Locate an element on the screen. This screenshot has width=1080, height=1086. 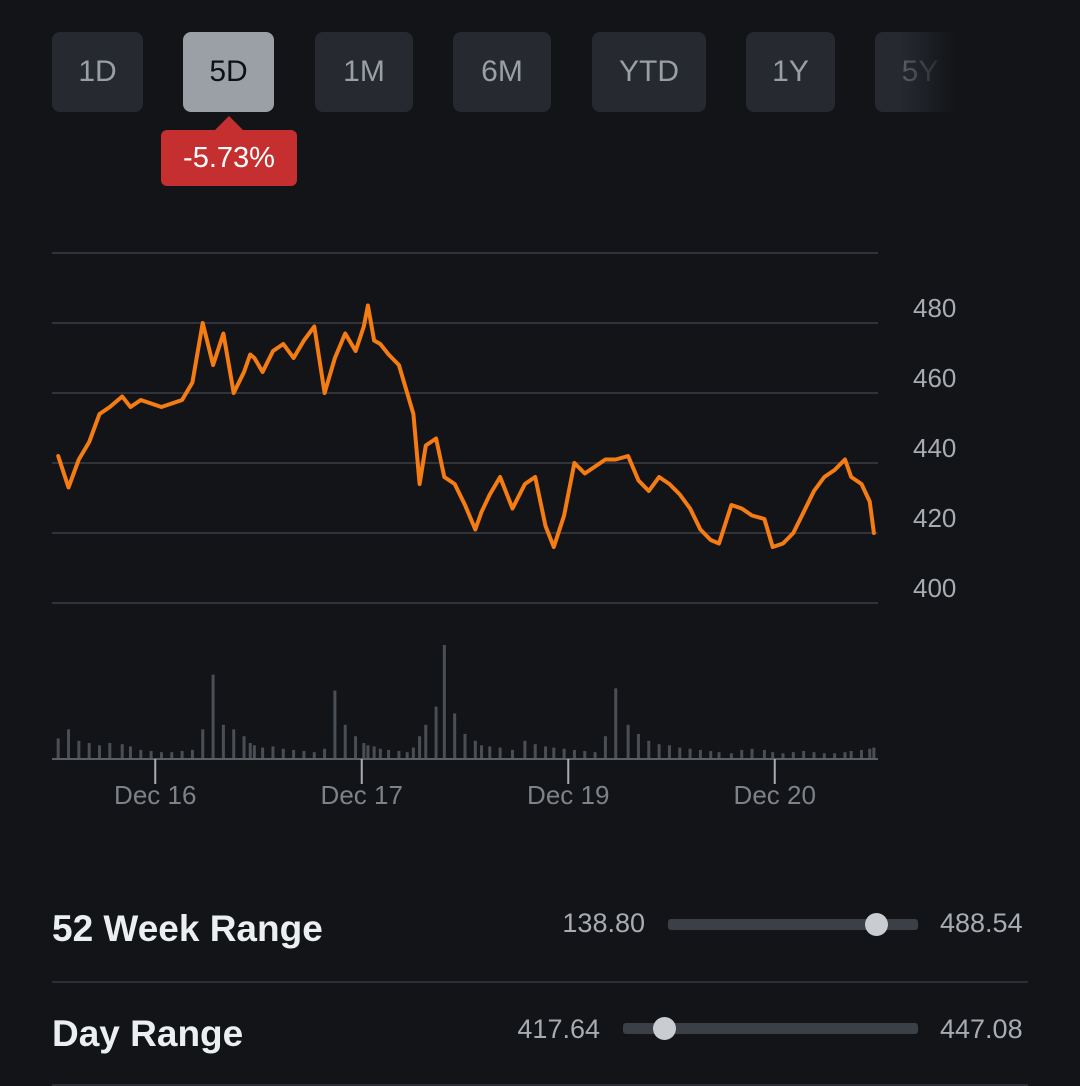
change-percent-badge: -5.73% is located at coordinates (229, 158).